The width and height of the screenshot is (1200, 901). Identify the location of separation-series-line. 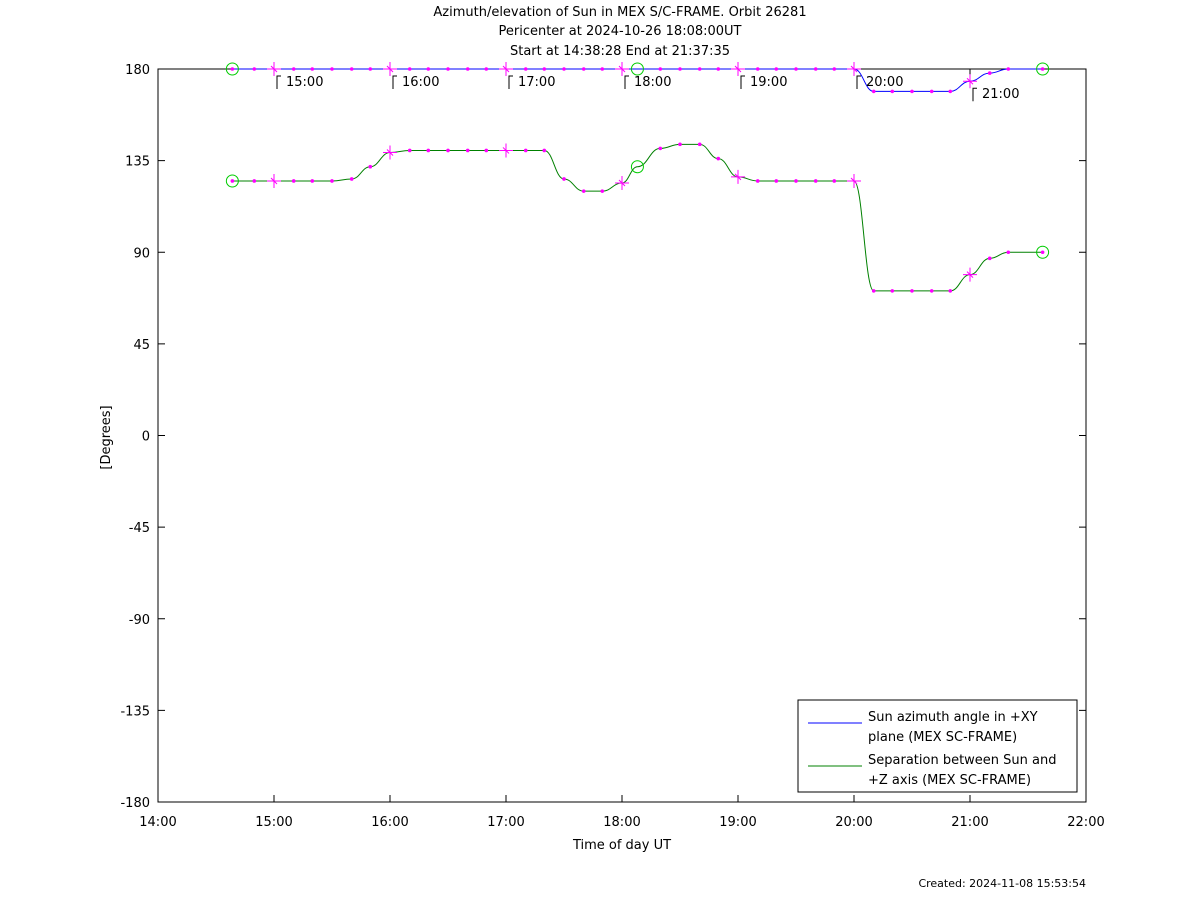
(637, 217).